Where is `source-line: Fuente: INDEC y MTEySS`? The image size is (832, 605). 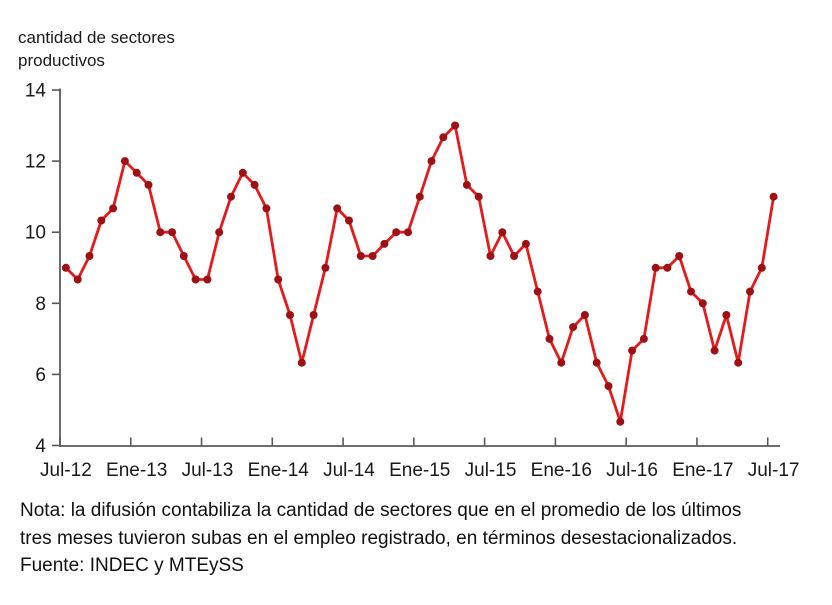 source-line: Fuente: INDEC y MTEySS is located at coordinates (132, 565).